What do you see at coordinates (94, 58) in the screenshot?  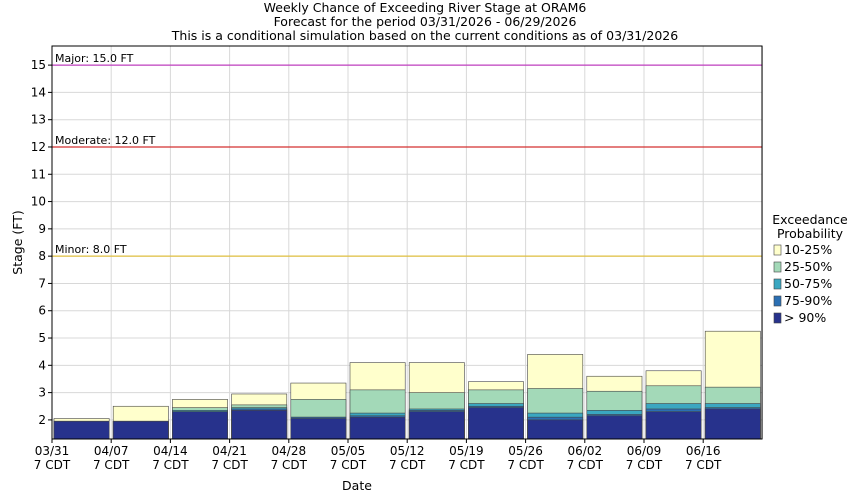 I see `flood-level-label: Major: 15.0 FT` at bounding box center [94, 58].